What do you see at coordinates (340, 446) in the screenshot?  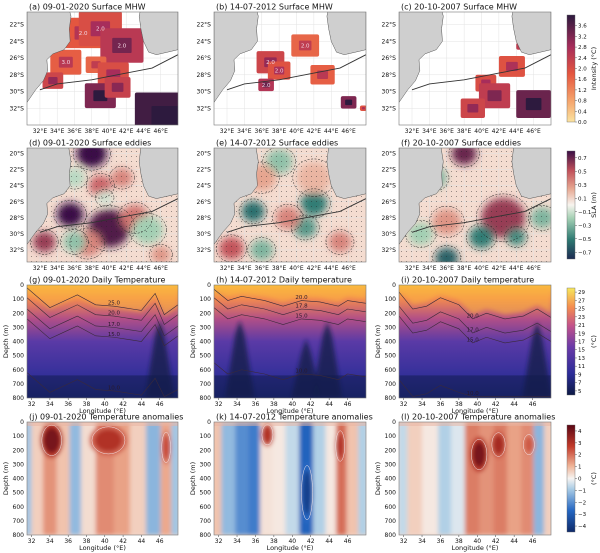 I see `anomaly-contour` at bounding box center [340, 446].